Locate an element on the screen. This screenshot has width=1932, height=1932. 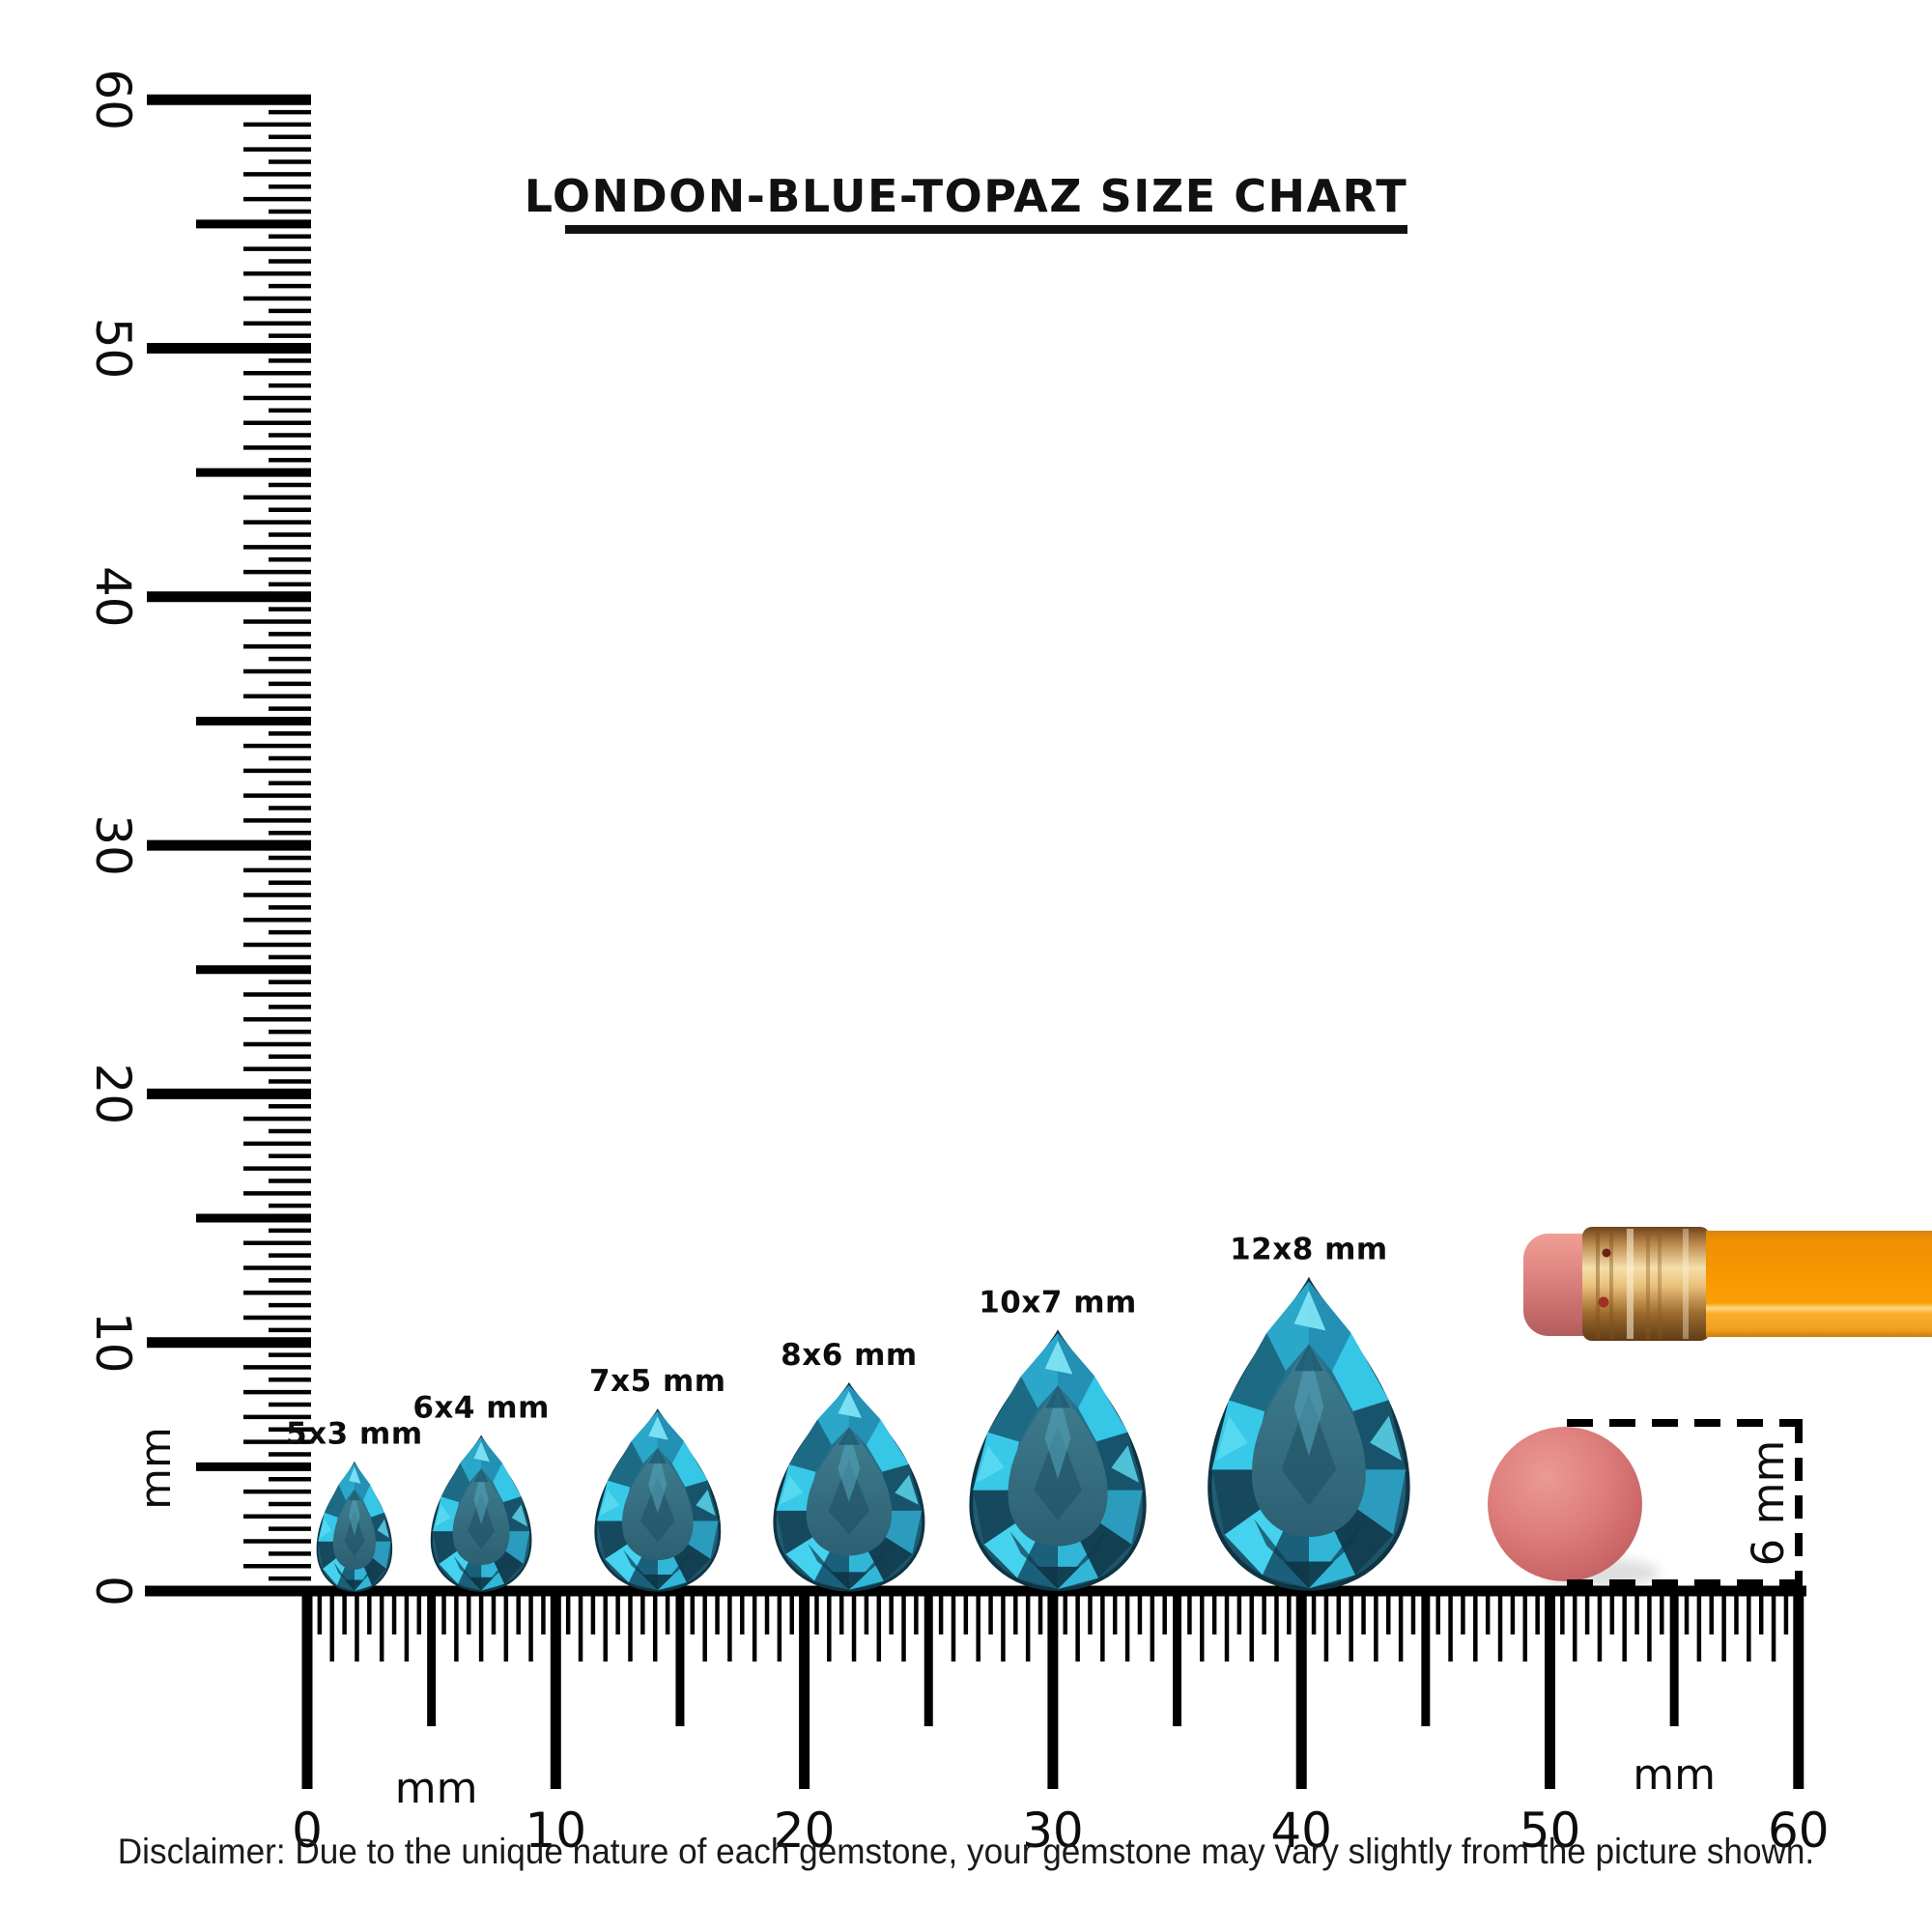
gem-size-label: 6x4 mm is located at coordinates (481, 1407).